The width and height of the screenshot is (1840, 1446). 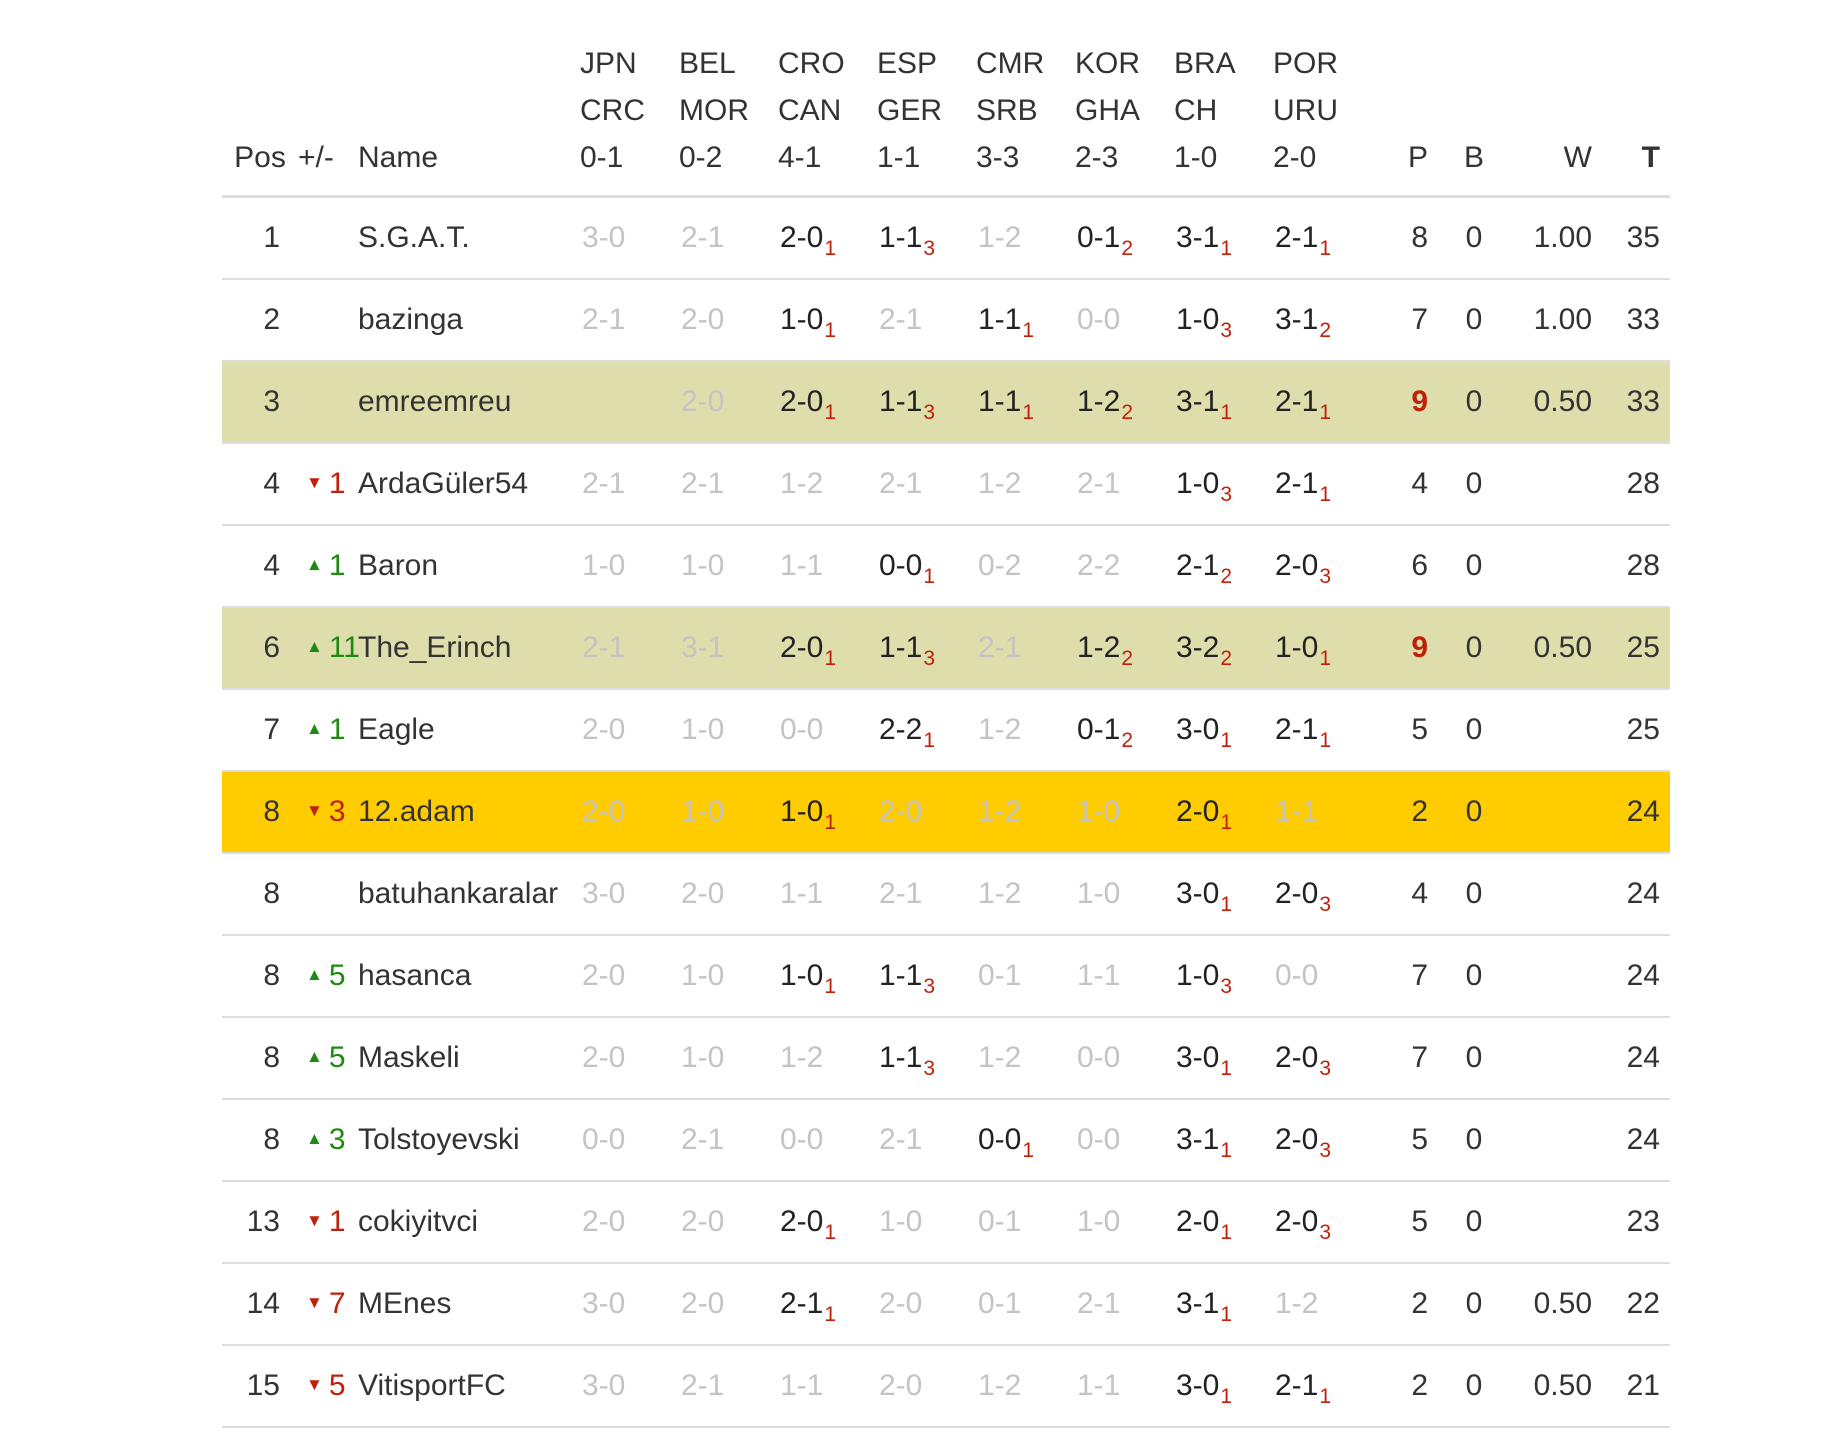 What do you see at coordinates (629, 730) in the screenshot?
I see `pick-cell: 2-0` at bounding box center [629, 730].